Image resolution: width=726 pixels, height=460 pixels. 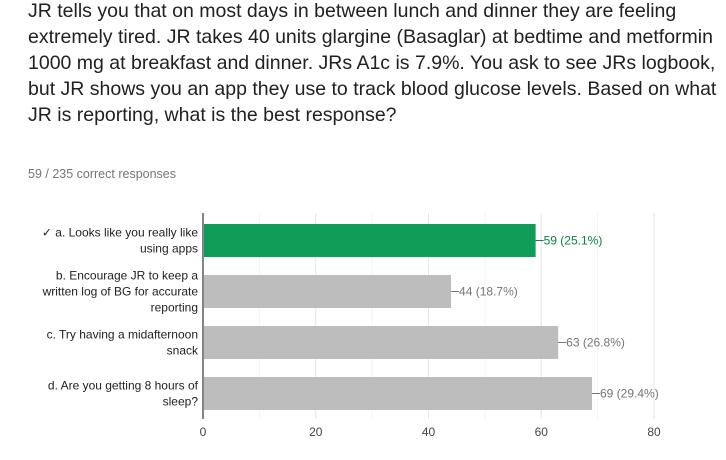 What do you see at coordinates (174, 308) in the screenshot?
I see `category-label: reporting` at bounding box center [174, 308].